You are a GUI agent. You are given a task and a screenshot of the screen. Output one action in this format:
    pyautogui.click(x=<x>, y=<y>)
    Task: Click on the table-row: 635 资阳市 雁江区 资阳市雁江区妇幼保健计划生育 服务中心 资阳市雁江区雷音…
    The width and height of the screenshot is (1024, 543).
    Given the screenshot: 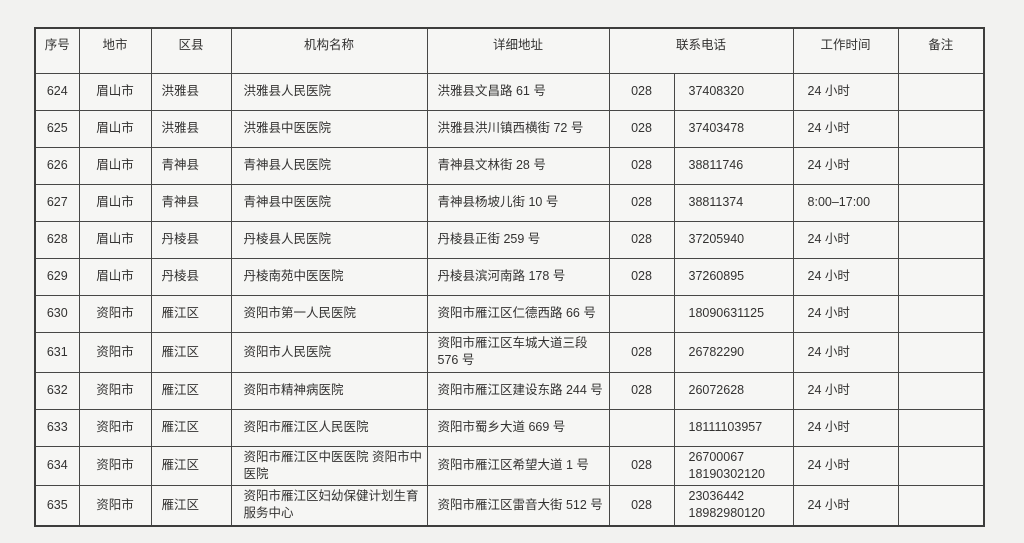 What is the action you would take?
    pyautogui.click(x=509, y=505)
    